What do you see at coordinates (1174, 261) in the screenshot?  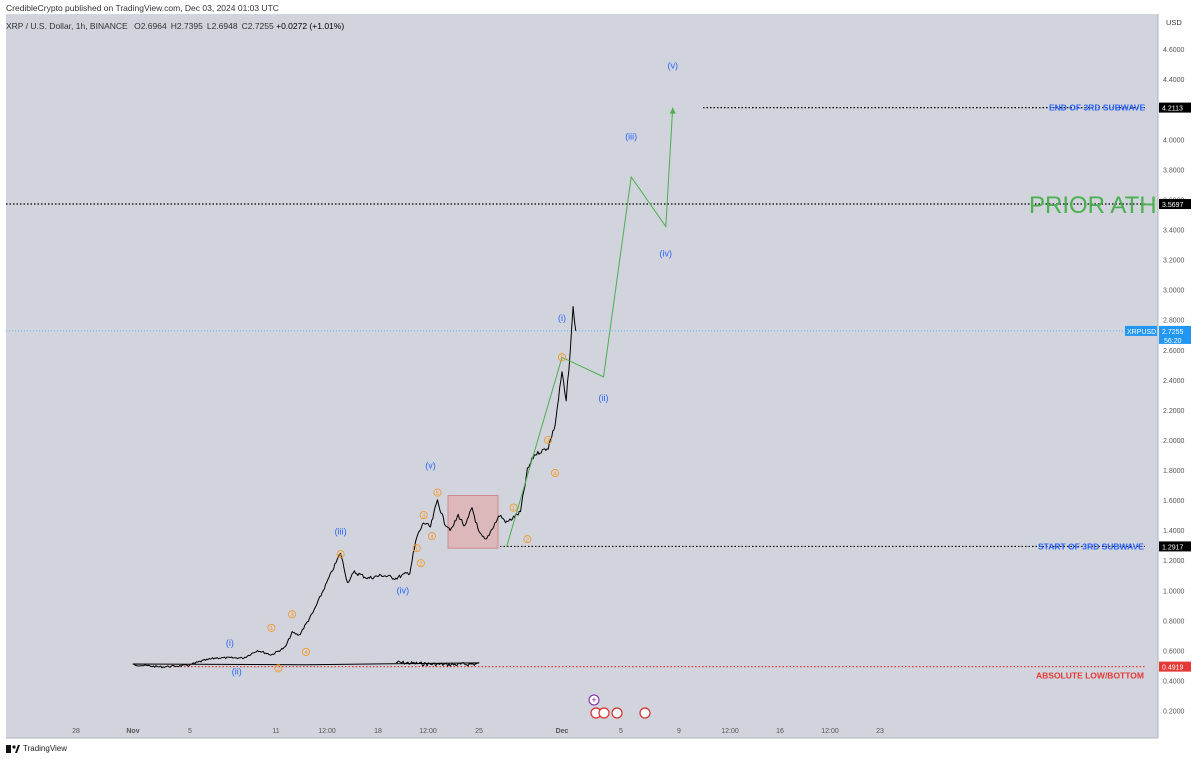 I see `y-tick-label: 3.2000` at bounding box center [1174, 261].